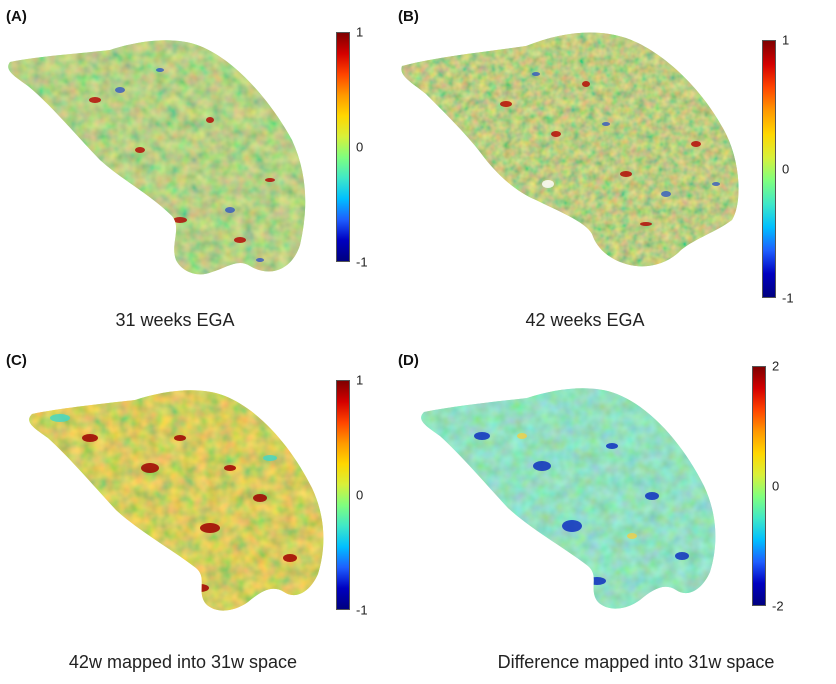 This screenshot has width=836, height=684. What do you see at coordinates (585, 320) in the screenshot?
I see `caption-b: 42 weeks EGA` at bounding box center [585, 320].